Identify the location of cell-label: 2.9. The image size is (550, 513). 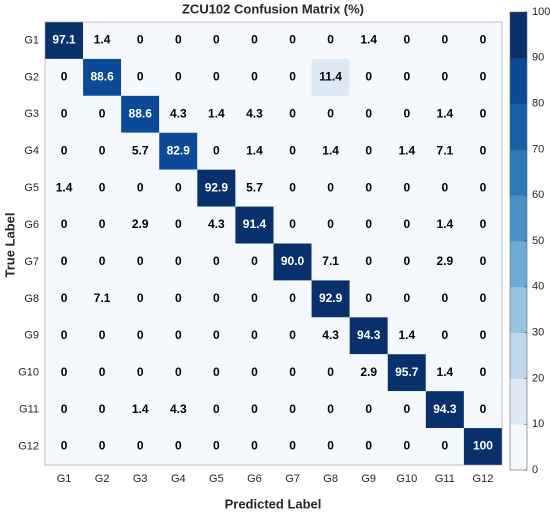
(140, 224).